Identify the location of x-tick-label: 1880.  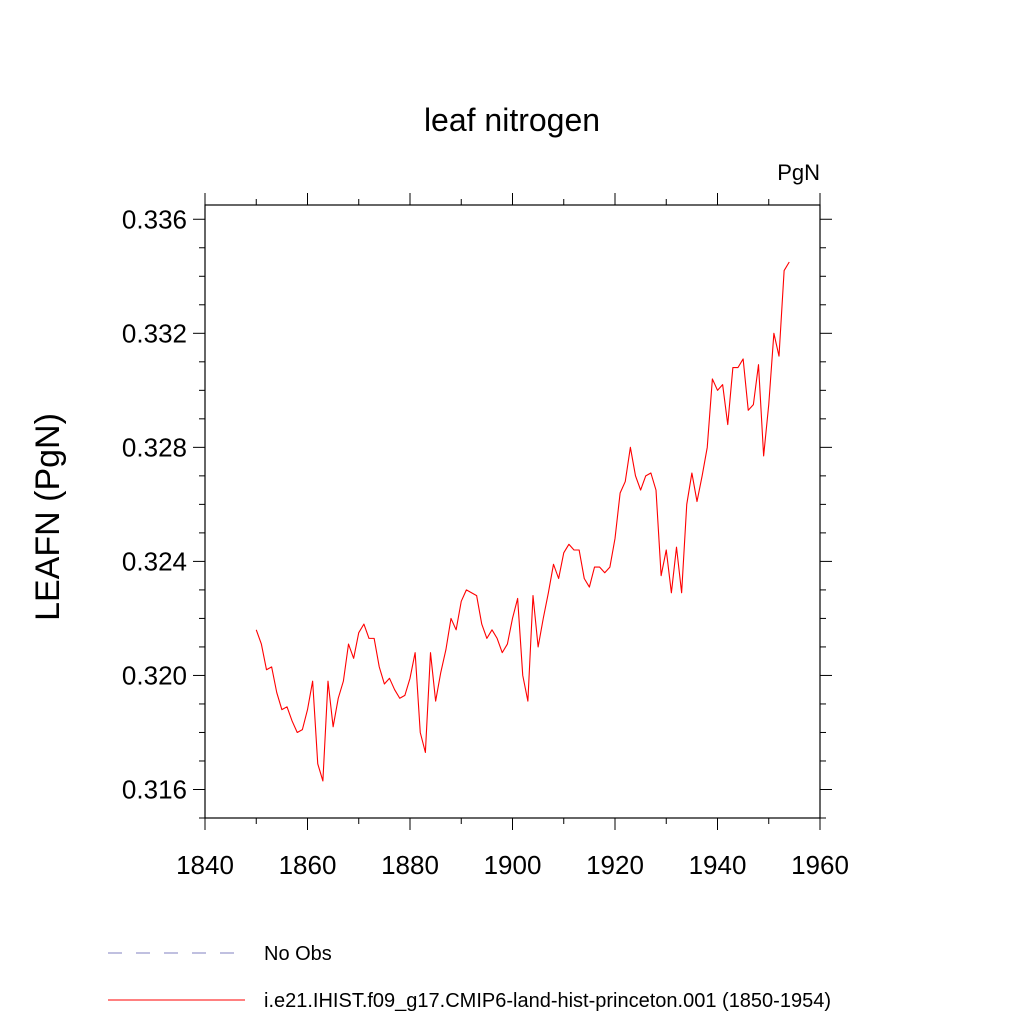
(410, 865).